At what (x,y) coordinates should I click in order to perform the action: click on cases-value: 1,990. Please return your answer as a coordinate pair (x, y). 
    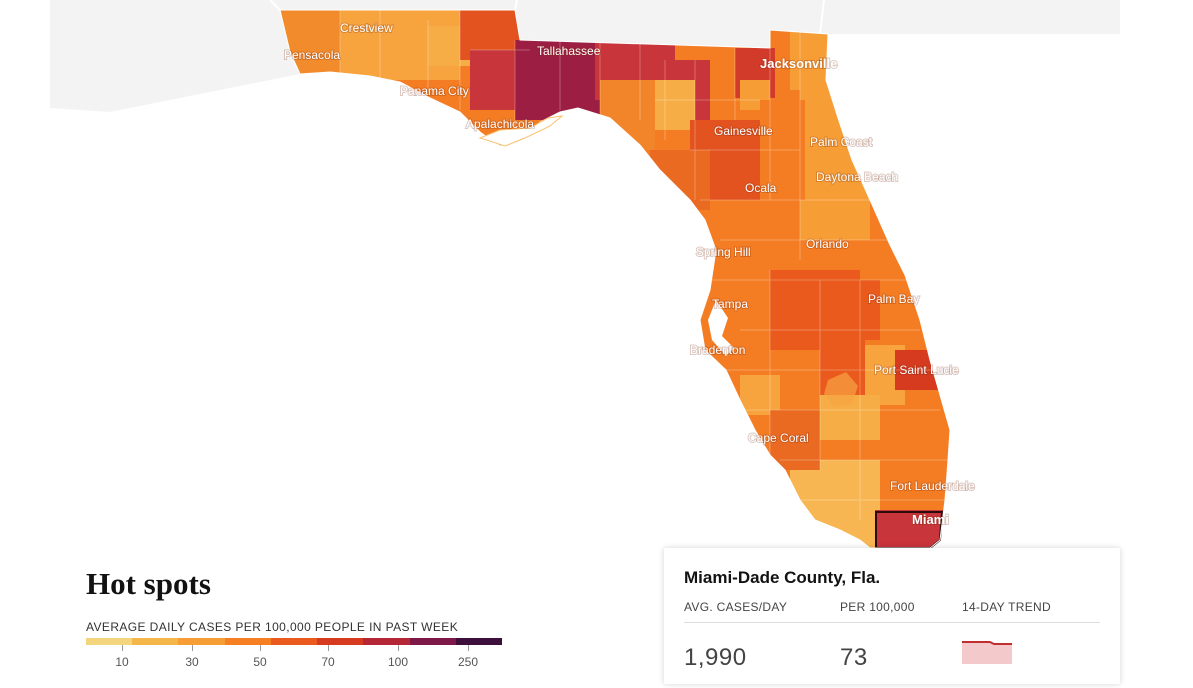
    Looking at the image, I should click on (715, 657).